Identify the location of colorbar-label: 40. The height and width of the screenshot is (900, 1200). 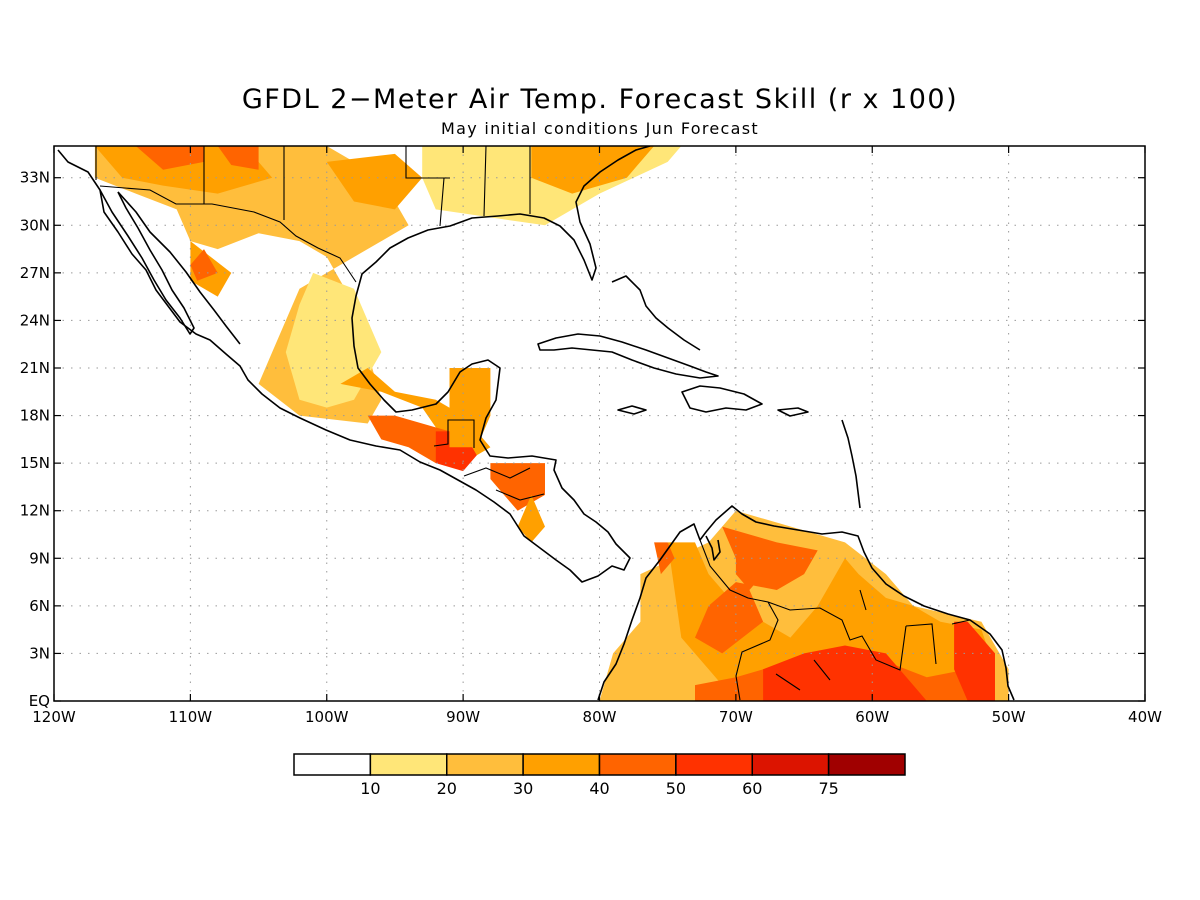
(599, 788).